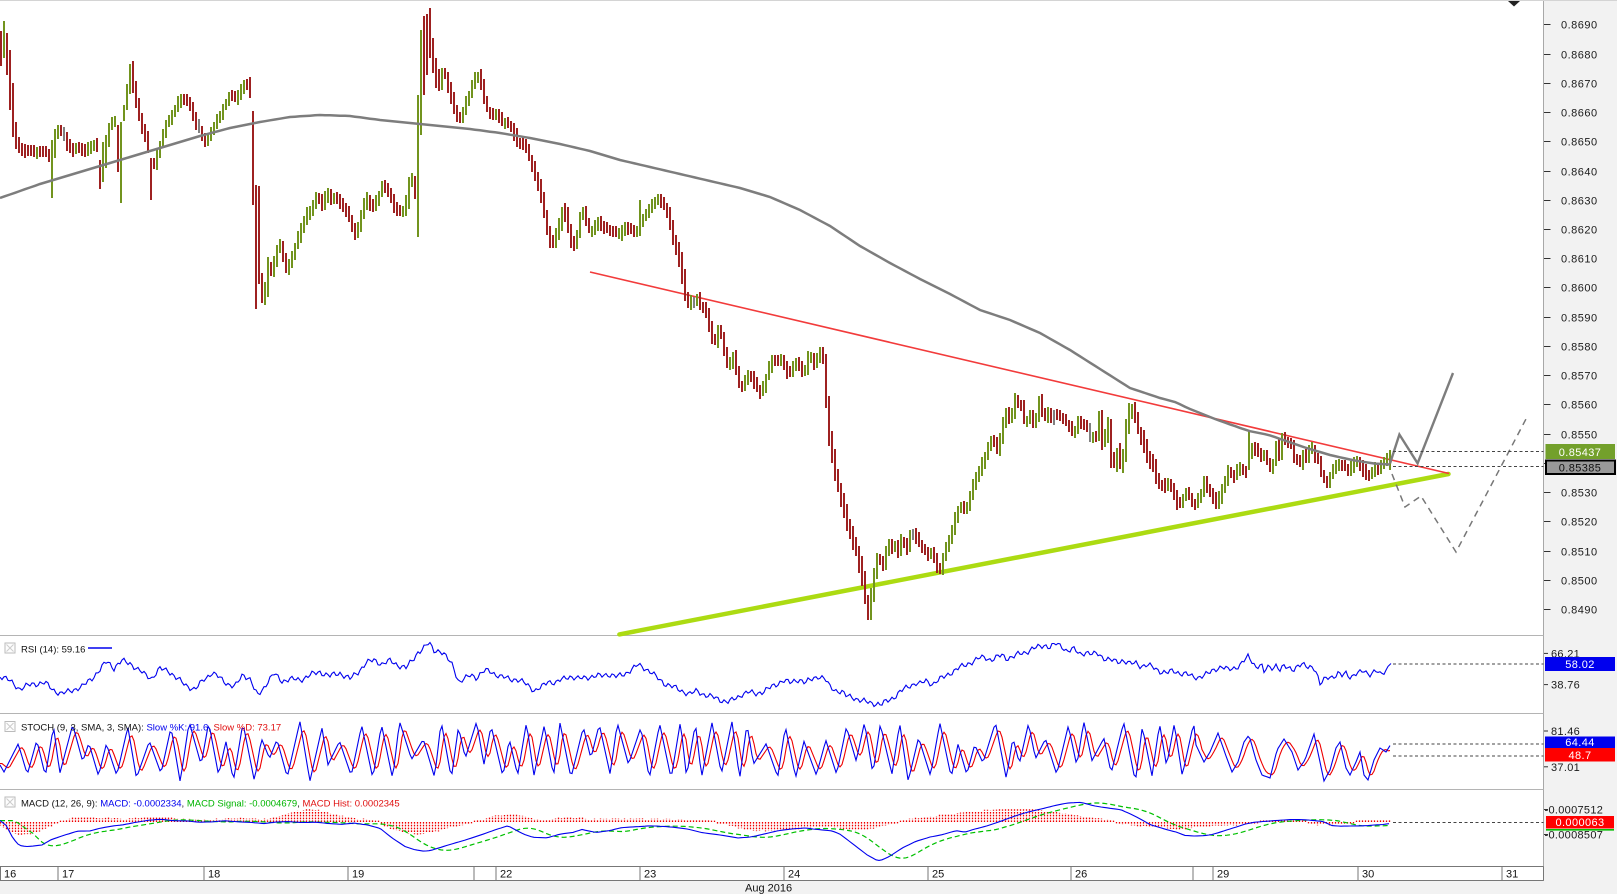  What do you see at coordinates (1579, 260) in the screenshot?
I see `svg-text: 0.8610` at bounding box center [1579, 260].